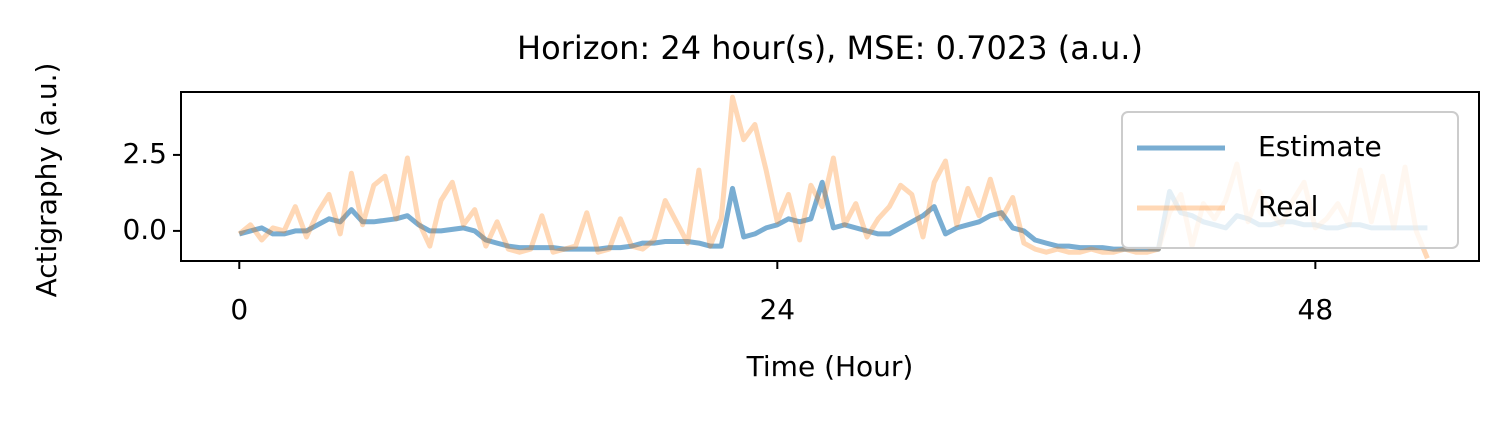 This screenshot has width=1507, height=422. I want to click on y-tick-label: 0.0, so click(144, 229).